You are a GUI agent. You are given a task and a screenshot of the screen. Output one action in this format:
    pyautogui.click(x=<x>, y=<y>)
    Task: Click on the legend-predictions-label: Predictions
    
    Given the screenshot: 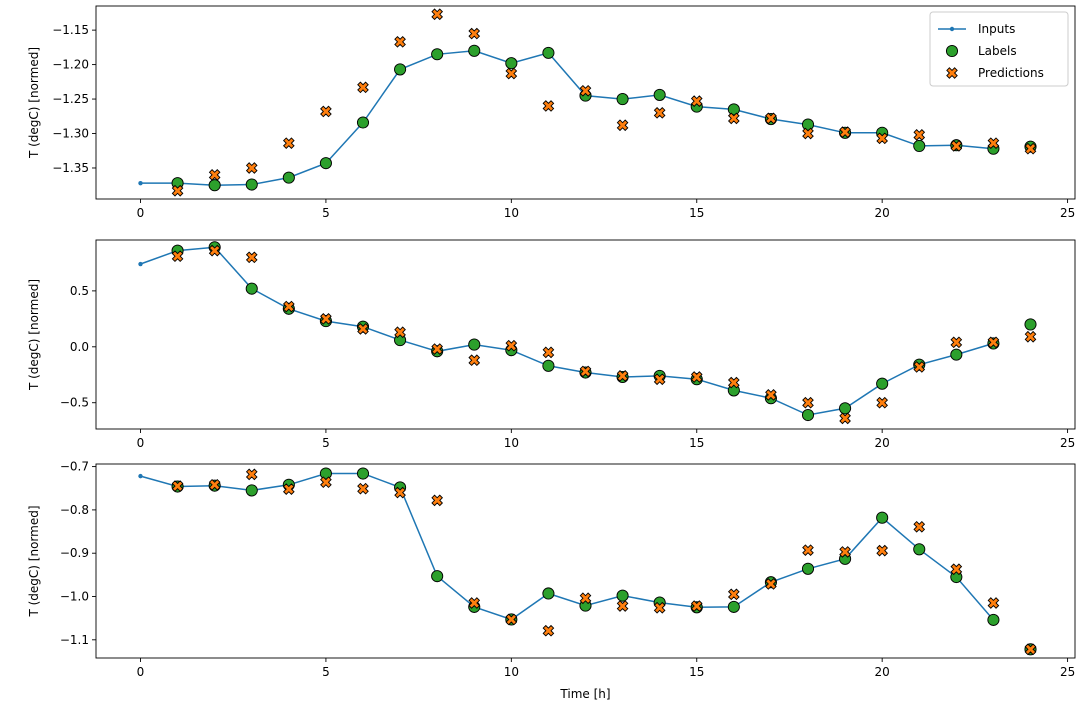 What is the action you would take?
    pyautogui.click(x=1011, y=73)
    